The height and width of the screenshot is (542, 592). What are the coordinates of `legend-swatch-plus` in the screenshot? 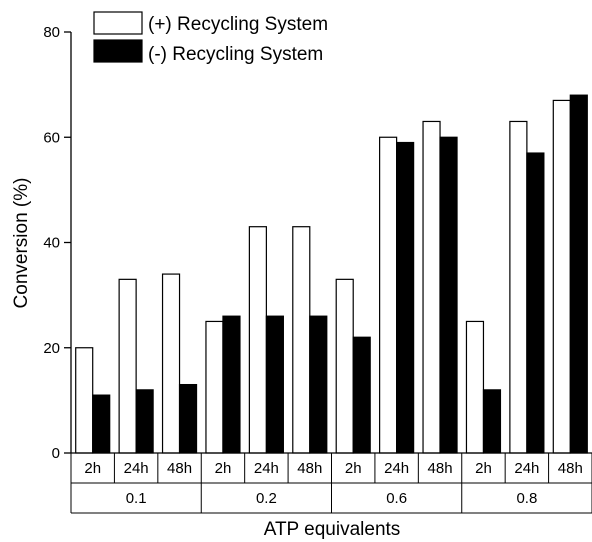 It's located at (118, 23).